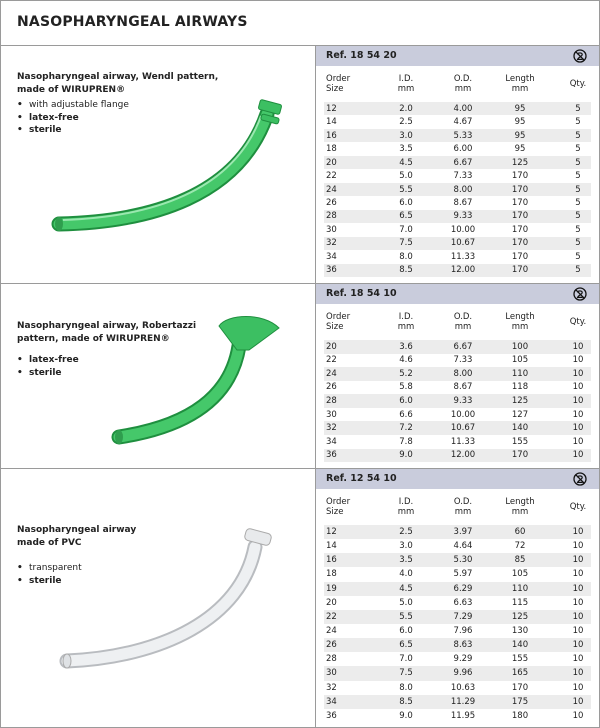  What do you see at coordinates (457, 574) in the screenshot?
I see `table-row: 18 4.0 5.97 105 10` at bounding box center [457, 574].